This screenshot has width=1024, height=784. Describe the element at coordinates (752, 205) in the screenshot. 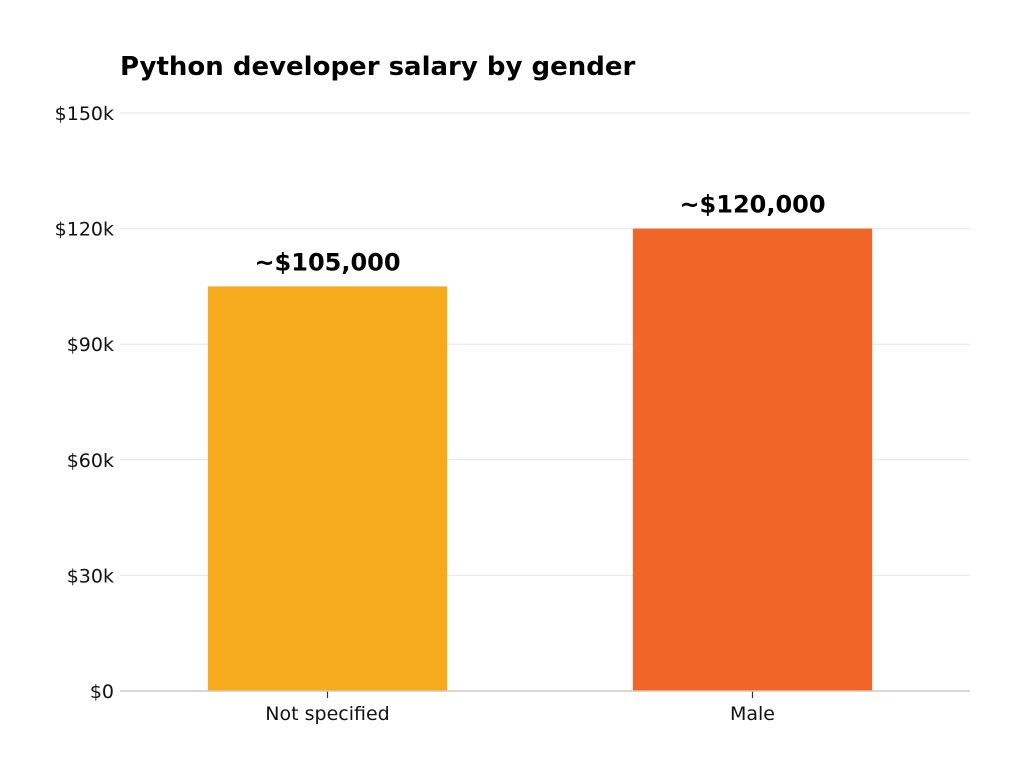

I see `bar-value-label: ~$120,000` at that location.